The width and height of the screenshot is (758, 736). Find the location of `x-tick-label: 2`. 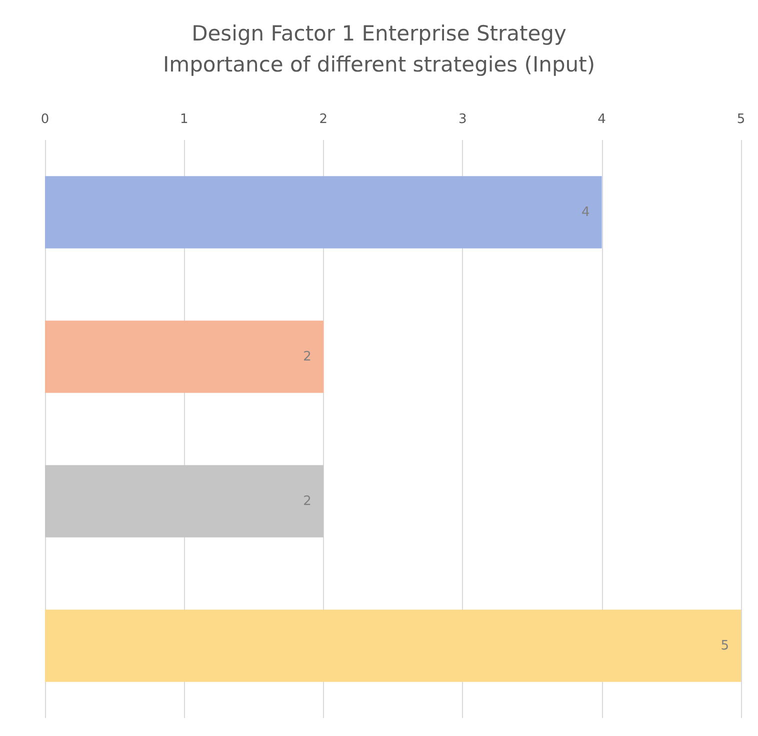

x-tick-label: 2 is located at coordinates (323, 119).